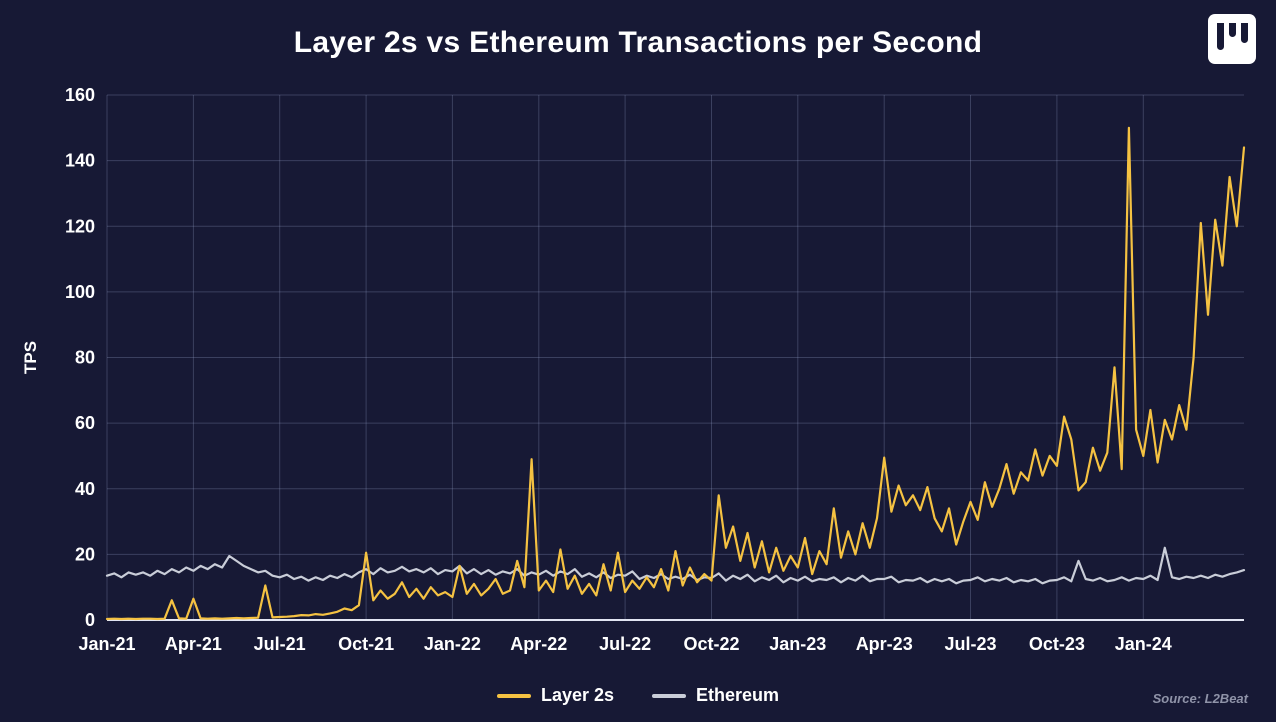 The image size is (1276, 722). I want to click on logo-bar-right, so click(1244, 33).